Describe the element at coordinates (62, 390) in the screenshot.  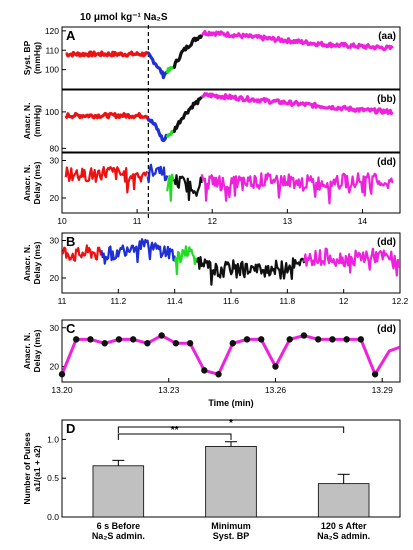
I see `x-tick-label: 13.20` at that location.